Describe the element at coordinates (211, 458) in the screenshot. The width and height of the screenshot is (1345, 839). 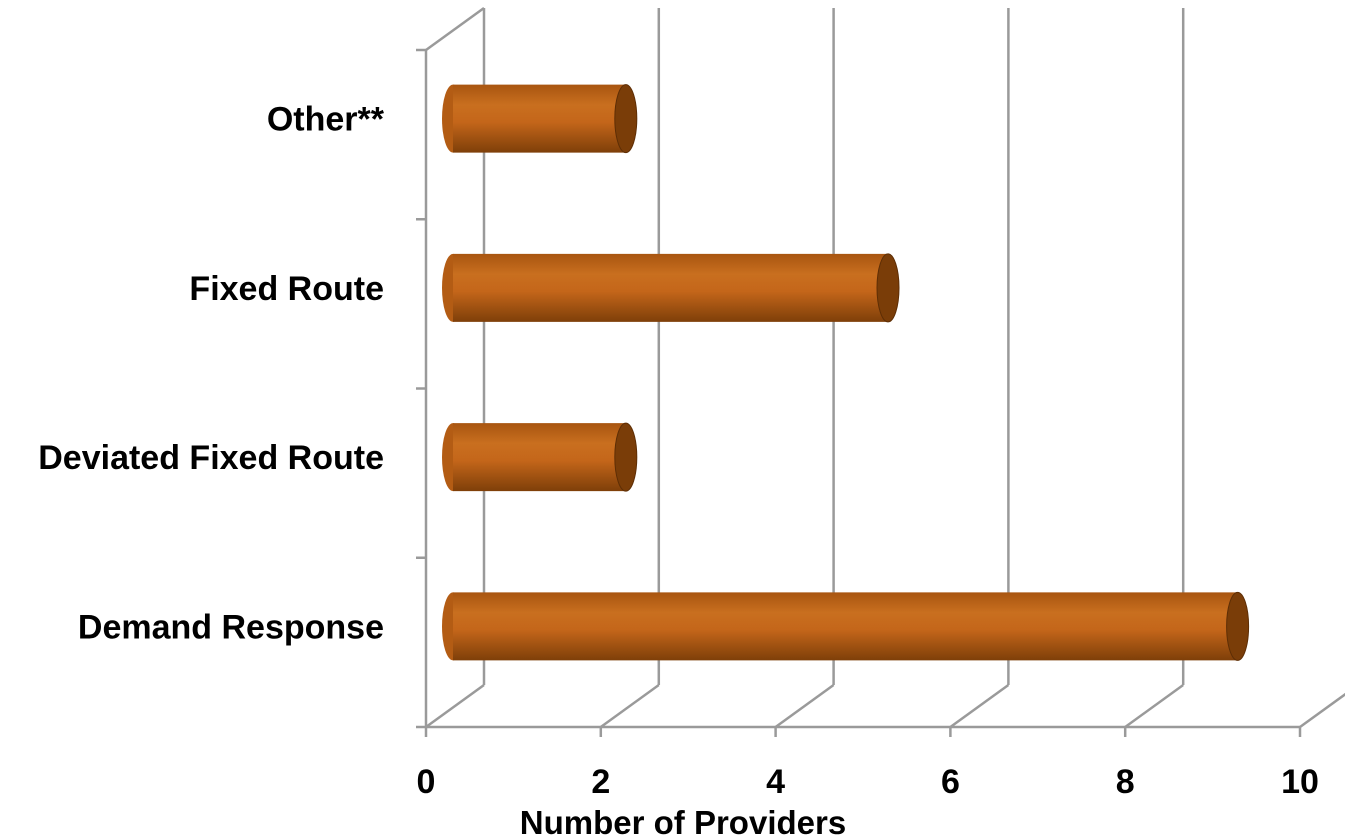
I see `category-label: Deviated Fixed Route` at that location.